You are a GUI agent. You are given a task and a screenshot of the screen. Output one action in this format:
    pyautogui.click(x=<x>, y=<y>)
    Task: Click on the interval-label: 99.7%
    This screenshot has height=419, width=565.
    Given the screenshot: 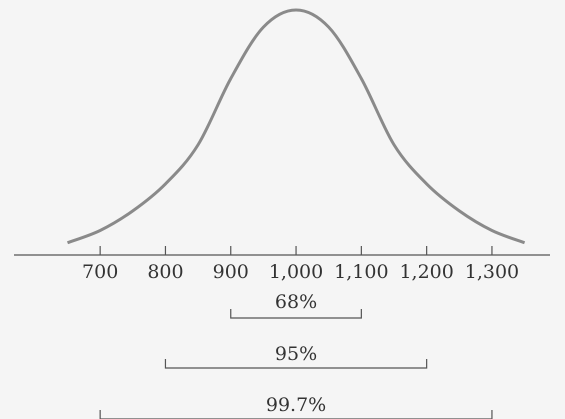 What is the action you would take?
    pyautogui.click(x=296, y=405)
    